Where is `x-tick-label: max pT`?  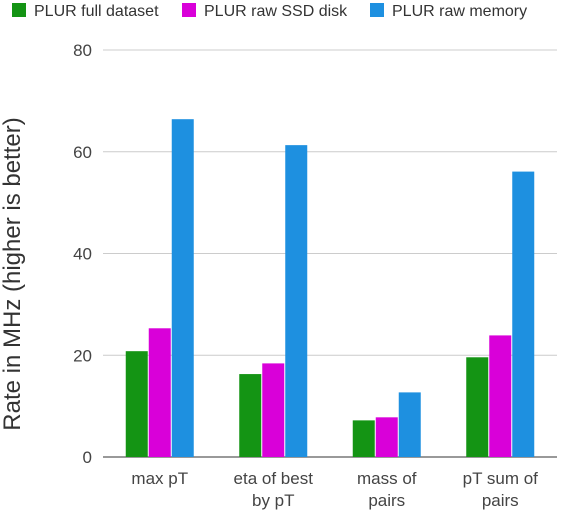 x-tick-label: max pT is located at coordinates (159, 478).